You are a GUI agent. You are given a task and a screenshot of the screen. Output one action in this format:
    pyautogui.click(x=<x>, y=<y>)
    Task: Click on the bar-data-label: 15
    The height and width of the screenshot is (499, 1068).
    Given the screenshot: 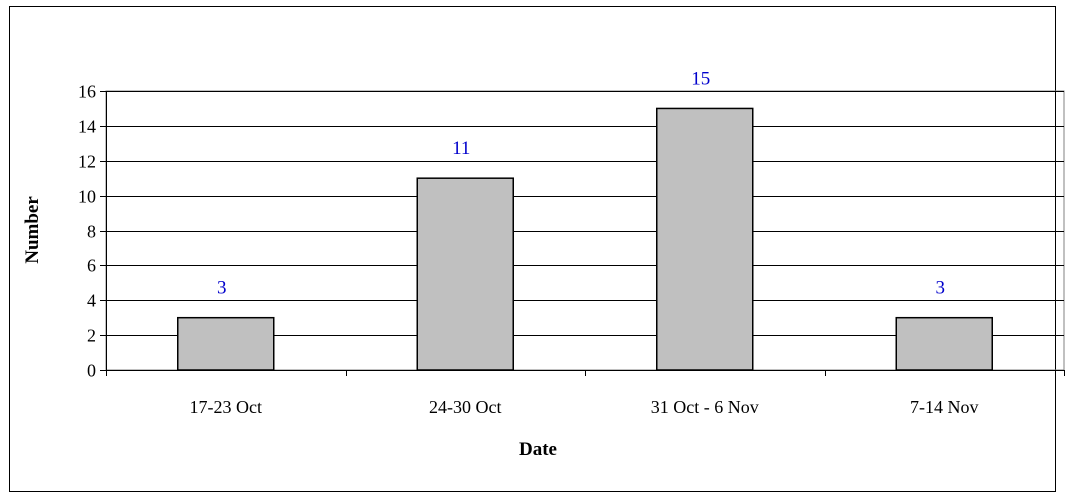 What is the action you would take?
    pyautogui.click(x=700, y=78)
    